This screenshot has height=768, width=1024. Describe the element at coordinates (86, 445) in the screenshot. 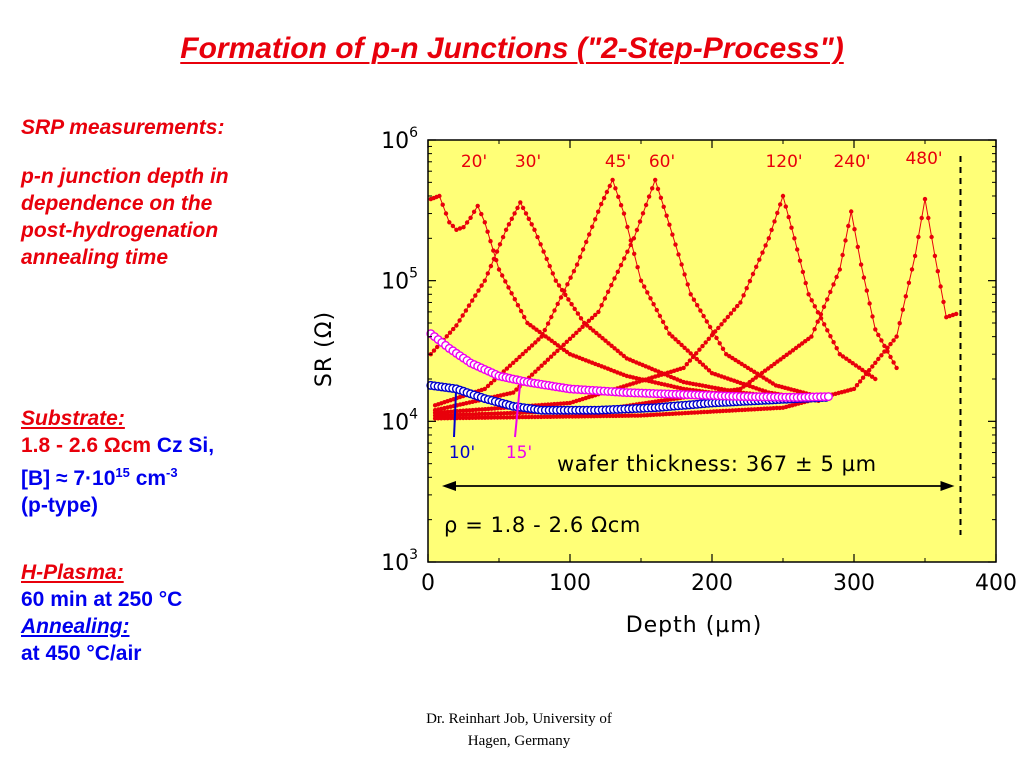

I see `resistivity-text: 1.8 - 2.6 Ωcm` at that location.